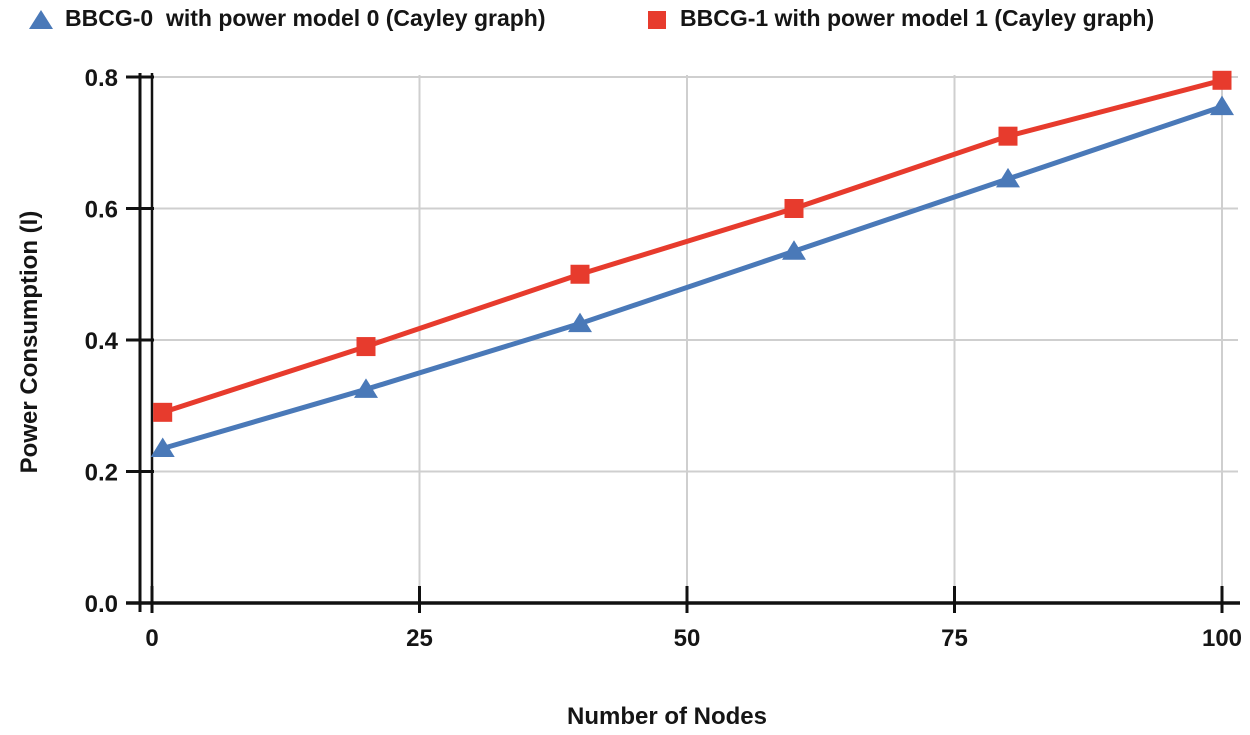 The height and width of the screenshot is (735, 1250). I want to click on triangle-marker-icon, so click(41, 19).